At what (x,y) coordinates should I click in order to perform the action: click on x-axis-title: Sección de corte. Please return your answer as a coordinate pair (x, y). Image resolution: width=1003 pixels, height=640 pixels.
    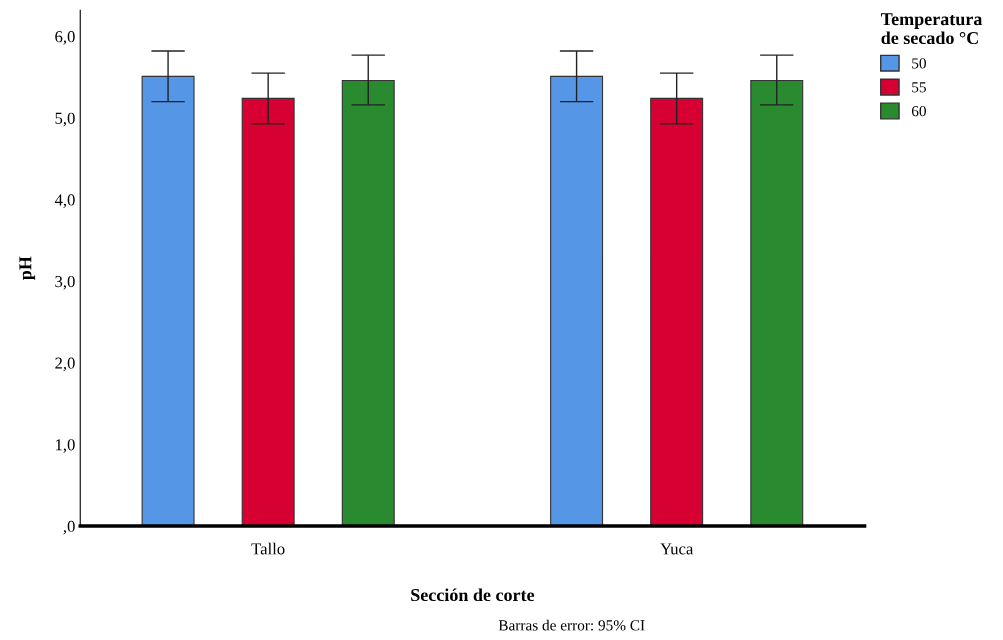
    Looking at the image, I should click on (473, 595).